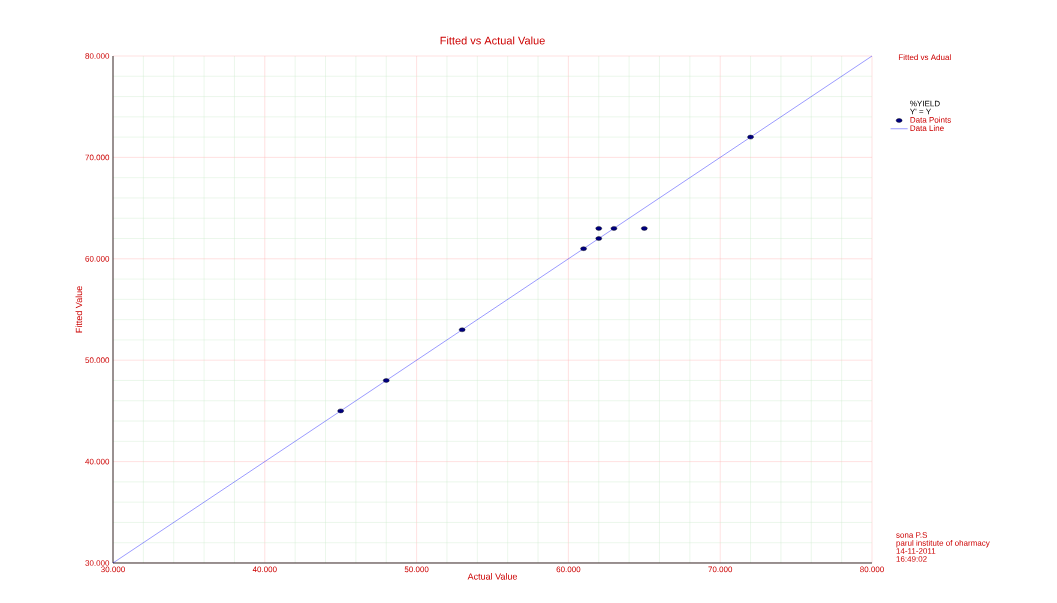 This screenshot has height=603, width=1057. What do you see at coordinates (920, 111) in the screenshot?
I see `text: Y' = Y` at bounding box center [920, 111].